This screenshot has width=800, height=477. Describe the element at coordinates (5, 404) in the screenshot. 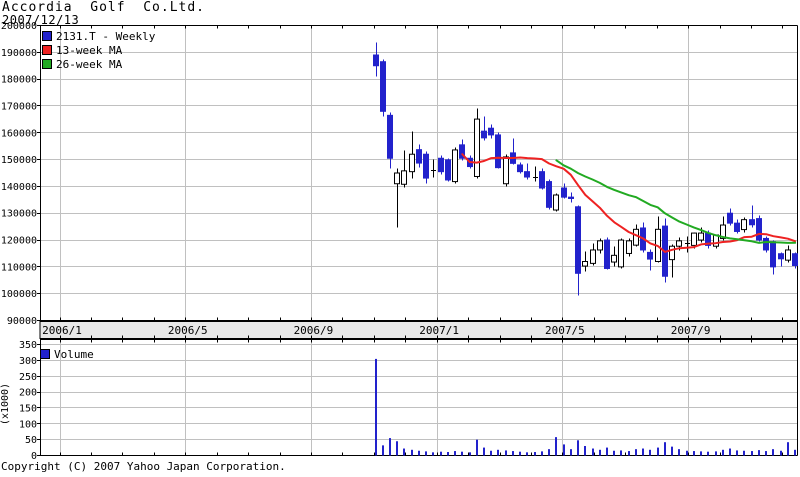

I see `volume-unit-label: (x1000)` at that location.